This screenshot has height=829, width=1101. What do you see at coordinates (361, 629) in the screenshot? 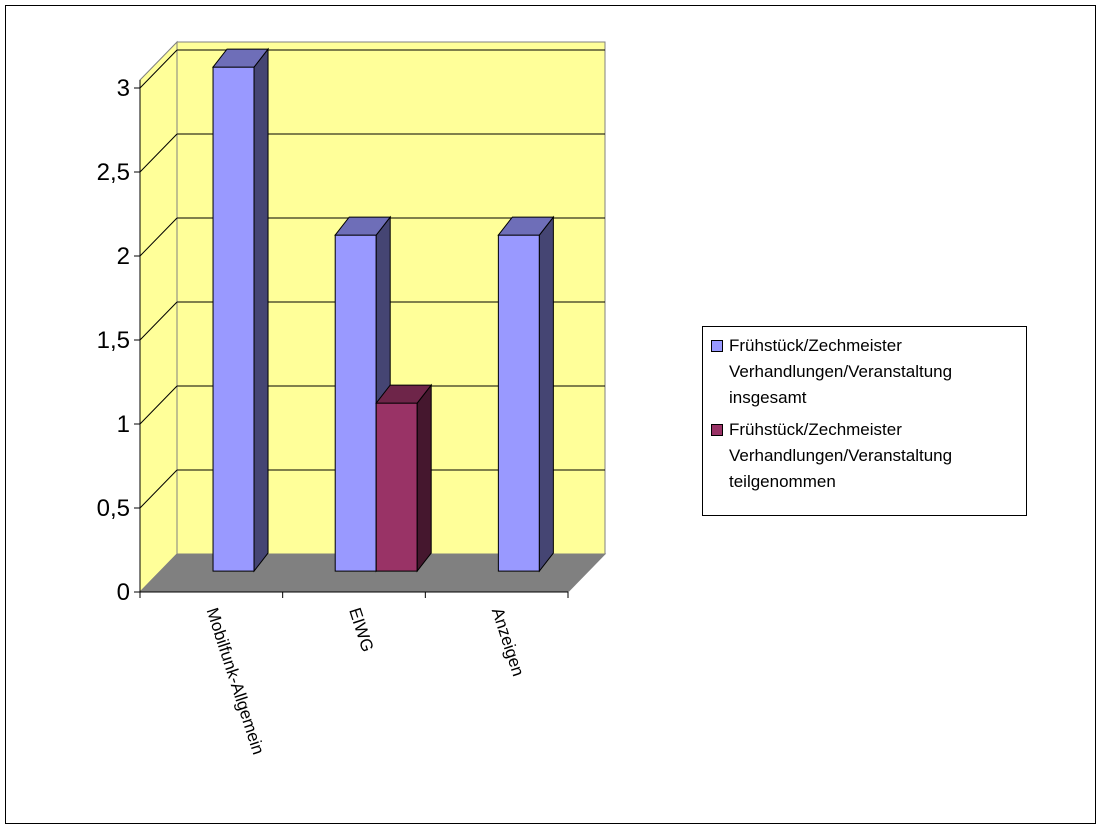
I see `x-tick-label: EIWG` at bounding box center [361, 629].